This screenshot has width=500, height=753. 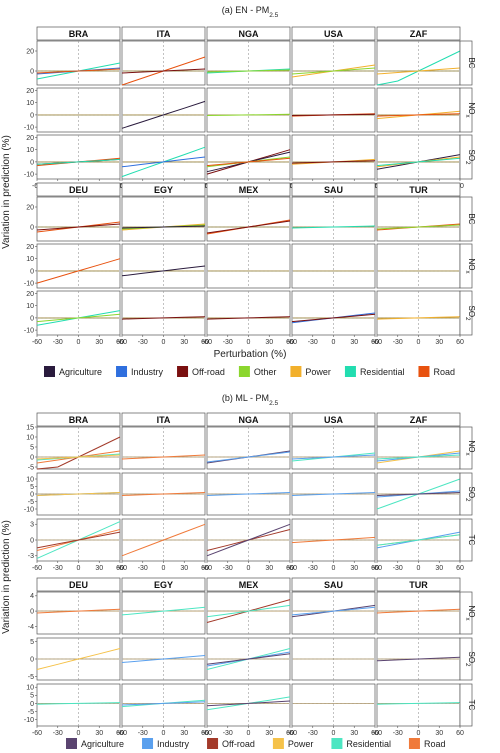 What do you see at coordinates (471, 540) in the screenshot?
I see `row-strip-label: TC` at bounding box center [471, 540].